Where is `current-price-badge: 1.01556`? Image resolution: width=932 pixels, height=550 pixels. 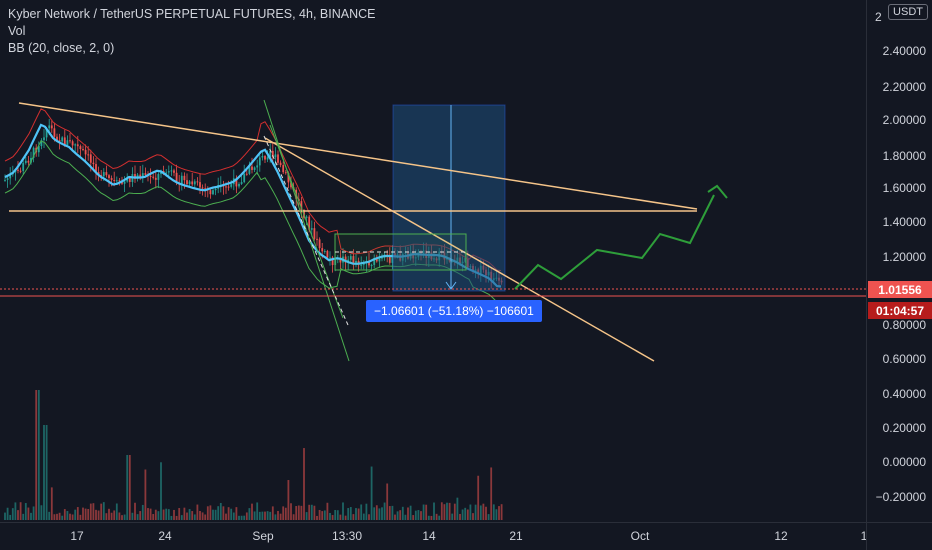
current-price-badge: 1.01556 is located at coordinates (900, 289).